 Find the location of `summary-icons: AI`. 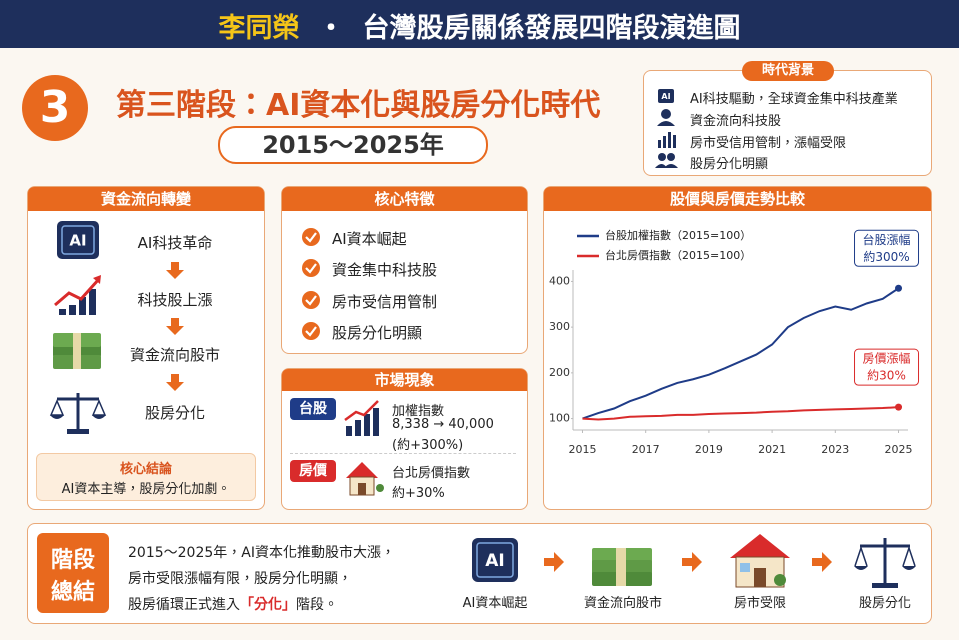

summary-icons: AI is located at coordinates (694, 561).